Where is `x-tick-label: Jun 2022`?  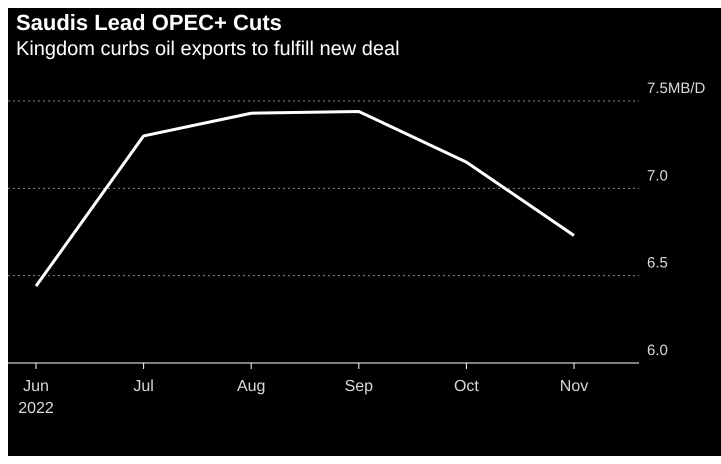 x-tick-label: Jun 2022 is located at coordinates (36, 397).